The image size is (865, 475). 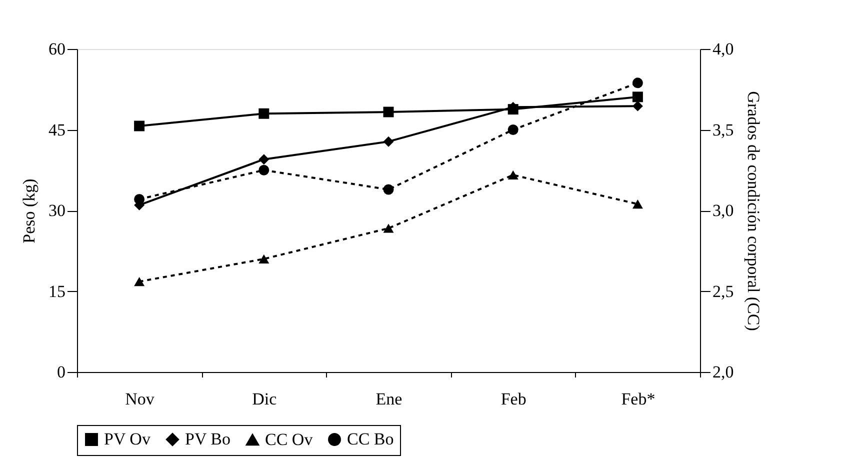 I want to click on y-axis-title: Peso (kg), so click(x=29, y=211).